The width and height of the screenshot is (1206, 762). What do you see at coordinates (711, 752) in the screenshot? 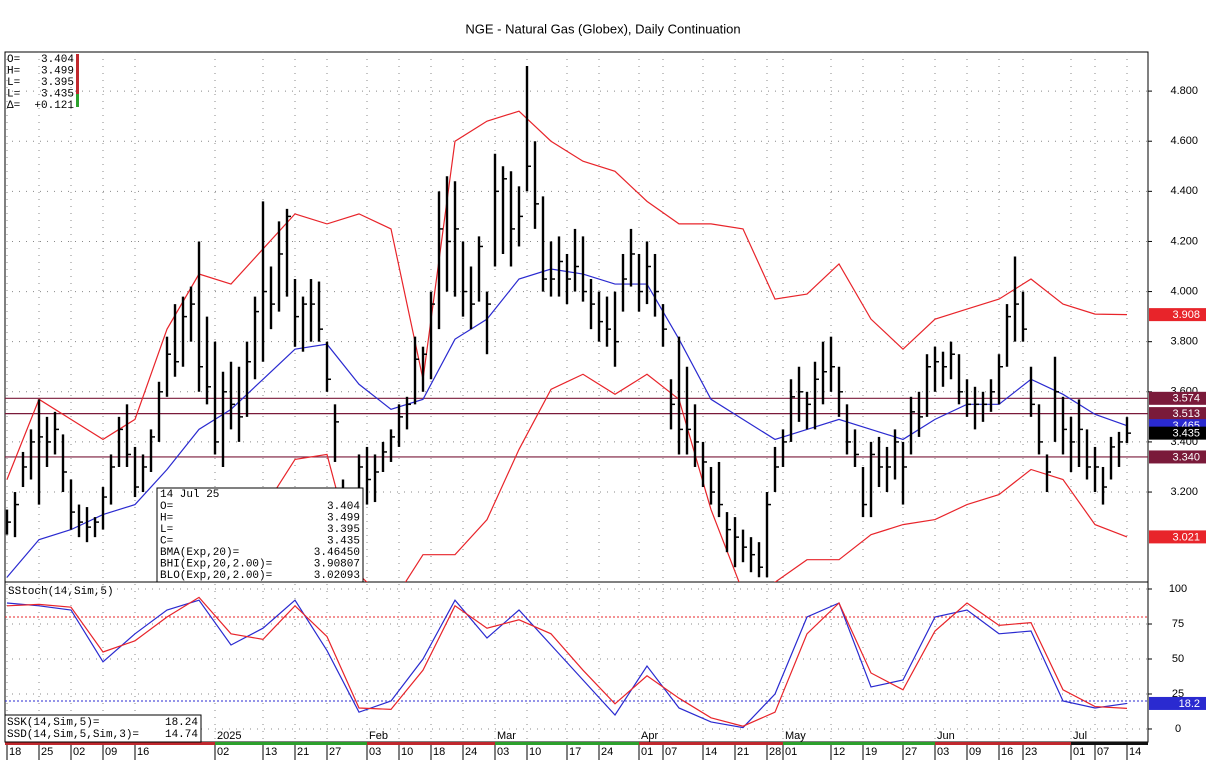
I see `x-tick-label: 14` at bounding box center [711, 752].